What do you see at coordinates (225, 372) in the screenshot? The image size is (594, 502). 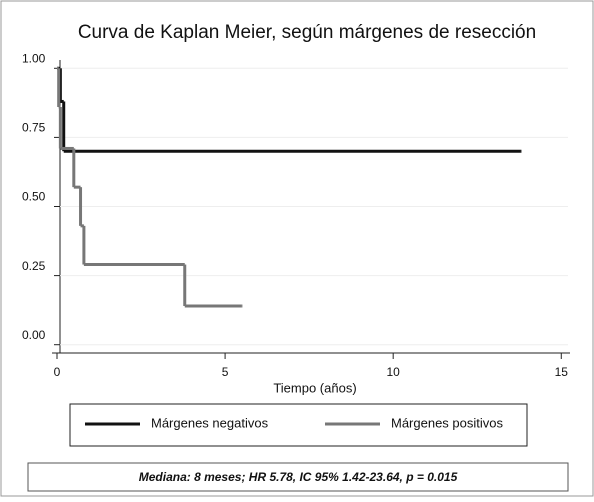 I see `x-tick-label: 5` at bounding box center [225, 372].